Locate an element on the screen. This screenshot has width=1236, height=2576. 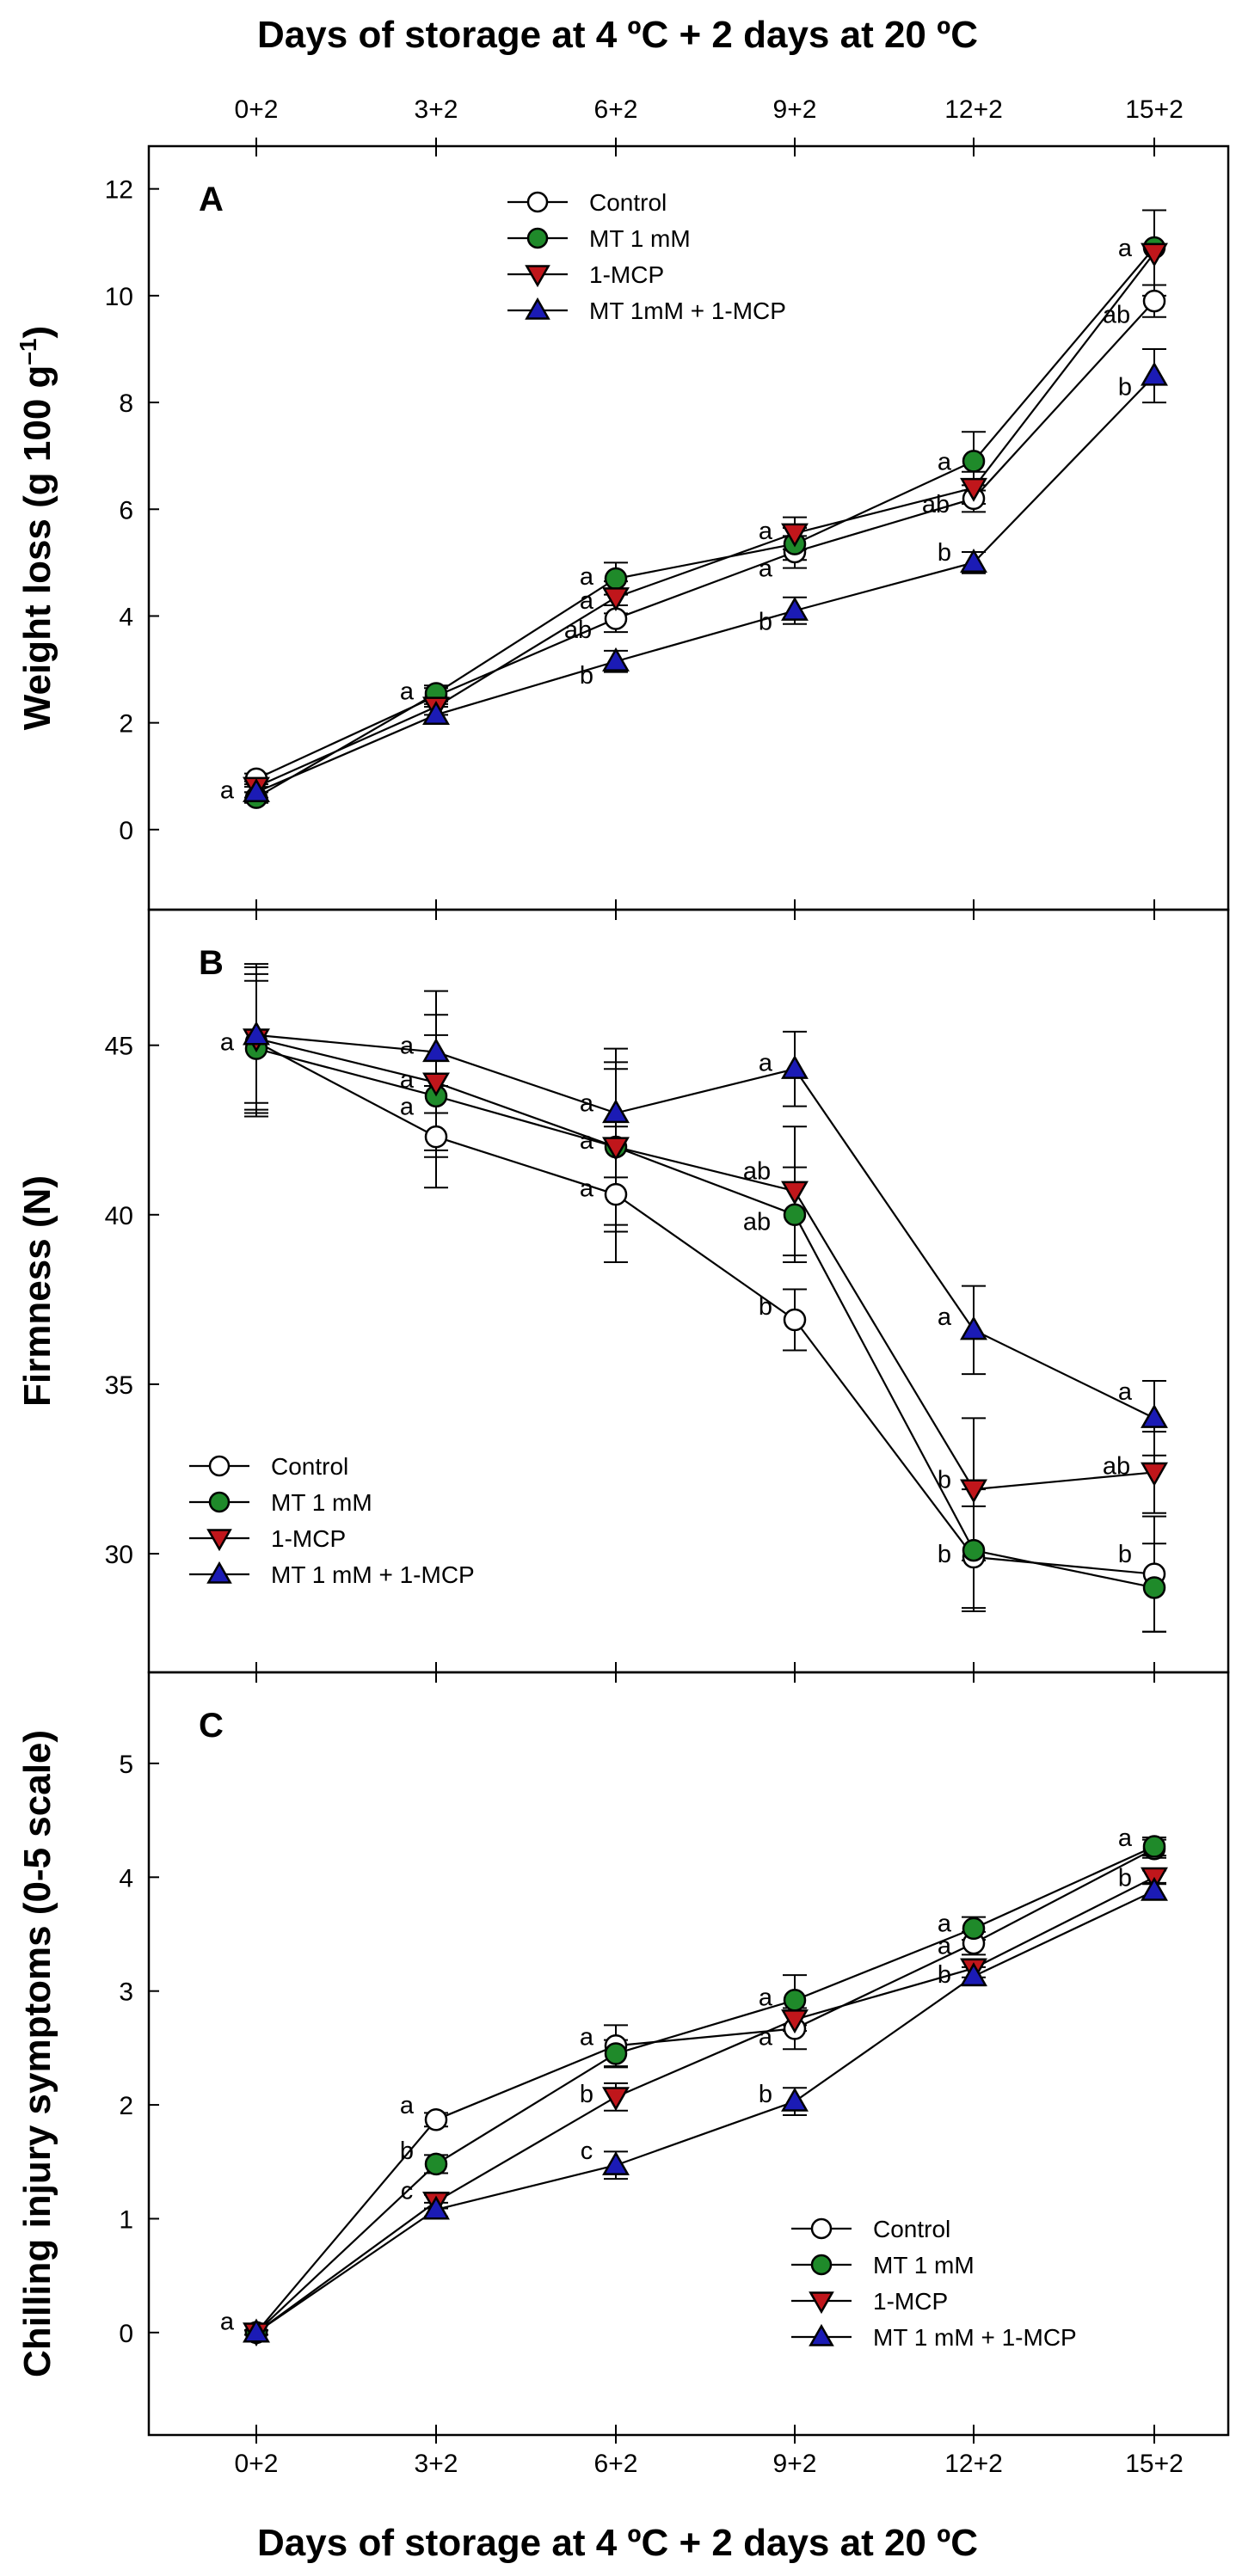
x-tick-label-top: 3+2 is located at coordinates (436, 109).